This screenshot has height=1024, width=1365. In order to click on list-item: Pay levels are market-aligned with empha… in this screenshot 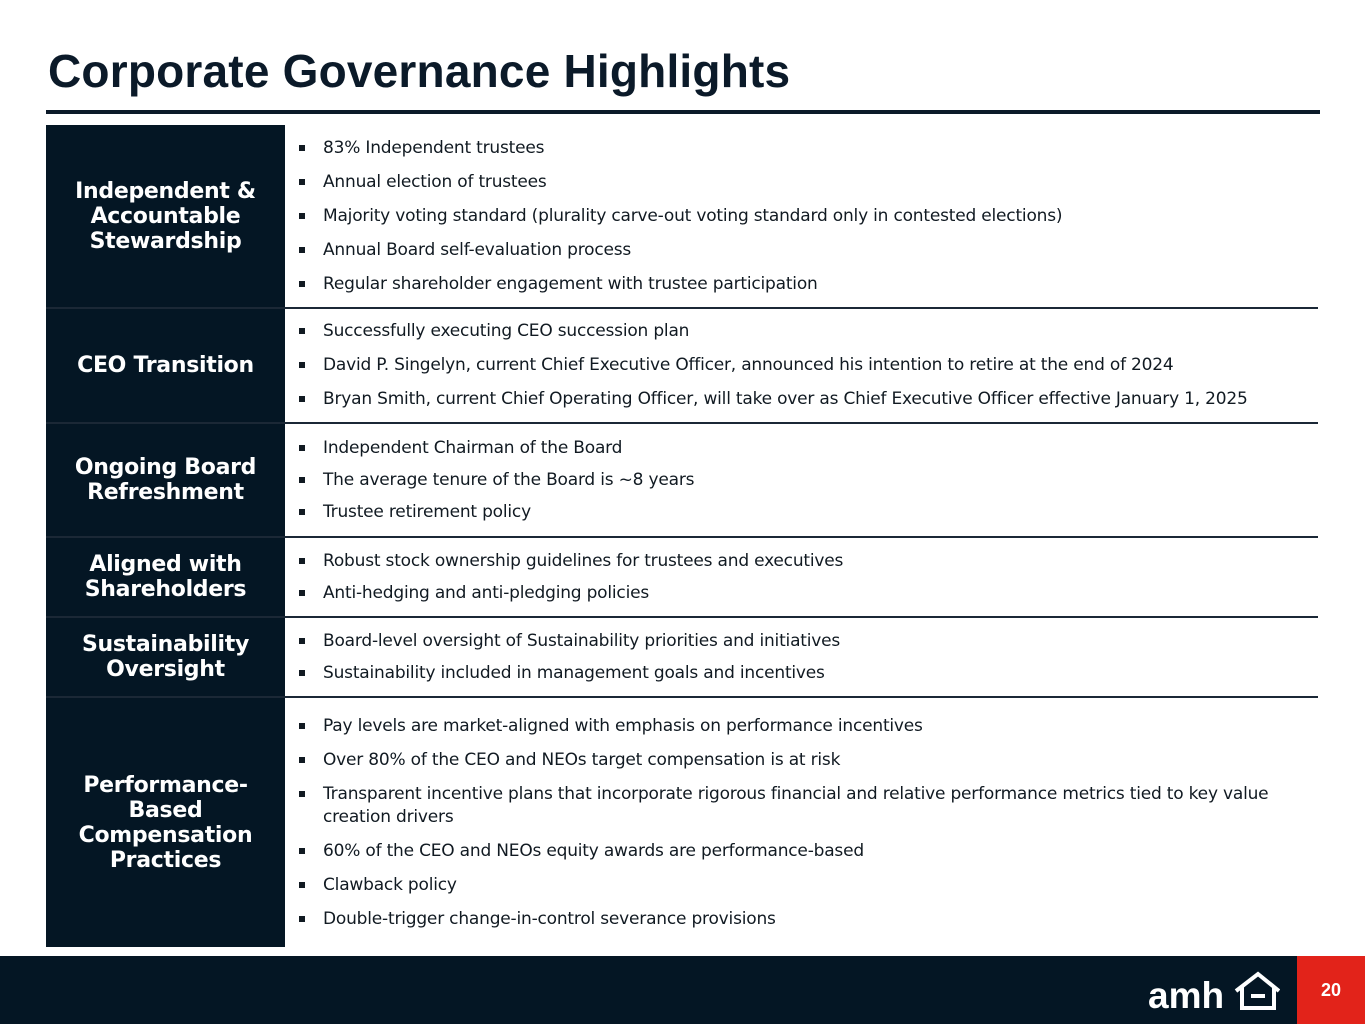, I will do `click(798, 726)`.